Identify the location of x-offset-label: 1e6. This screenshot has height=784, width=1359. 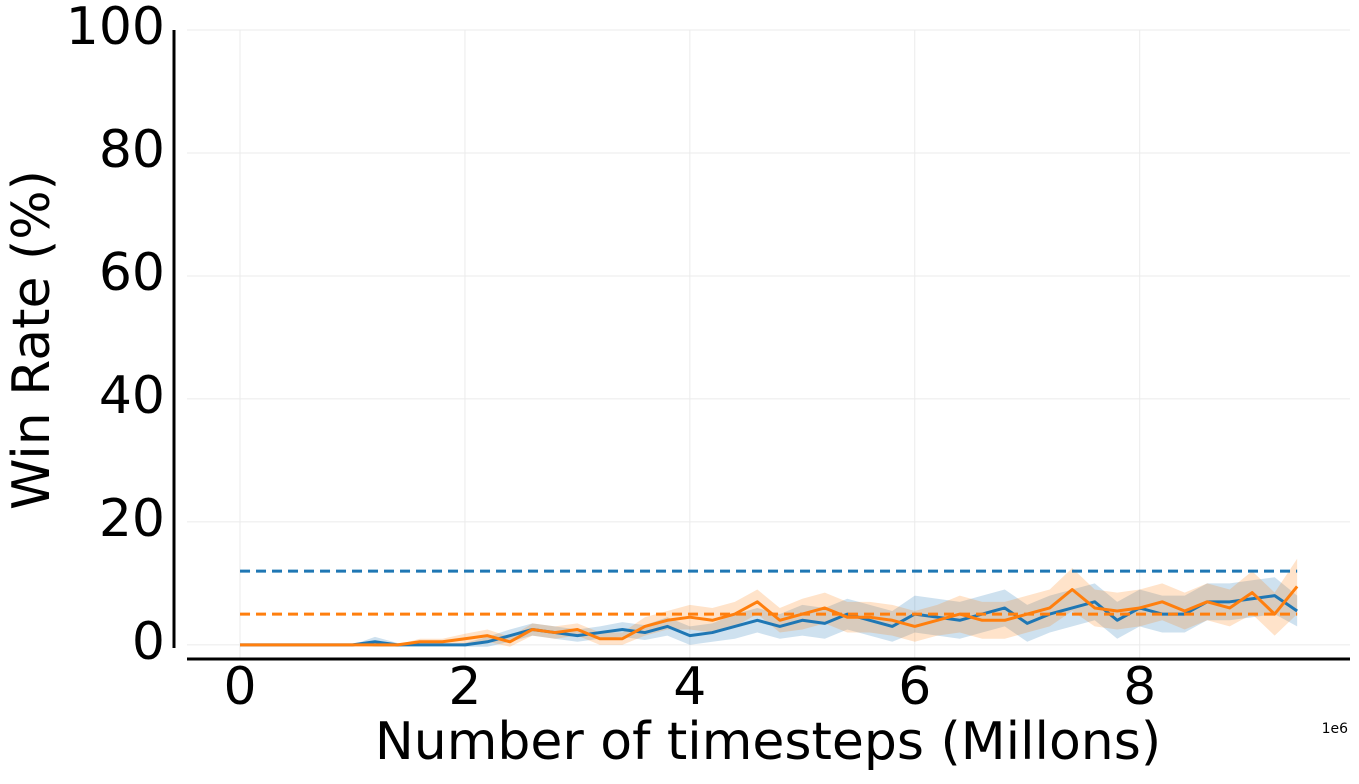
(1335, 729).